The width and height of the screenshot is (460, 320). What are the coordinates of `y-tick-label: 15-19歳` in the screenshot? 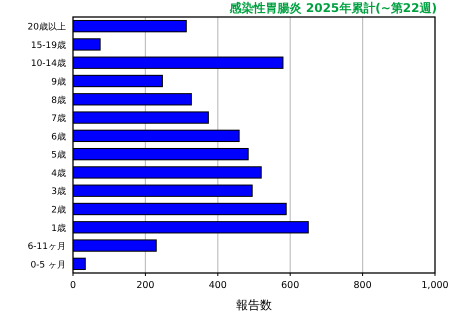 It's located at (48, 45).